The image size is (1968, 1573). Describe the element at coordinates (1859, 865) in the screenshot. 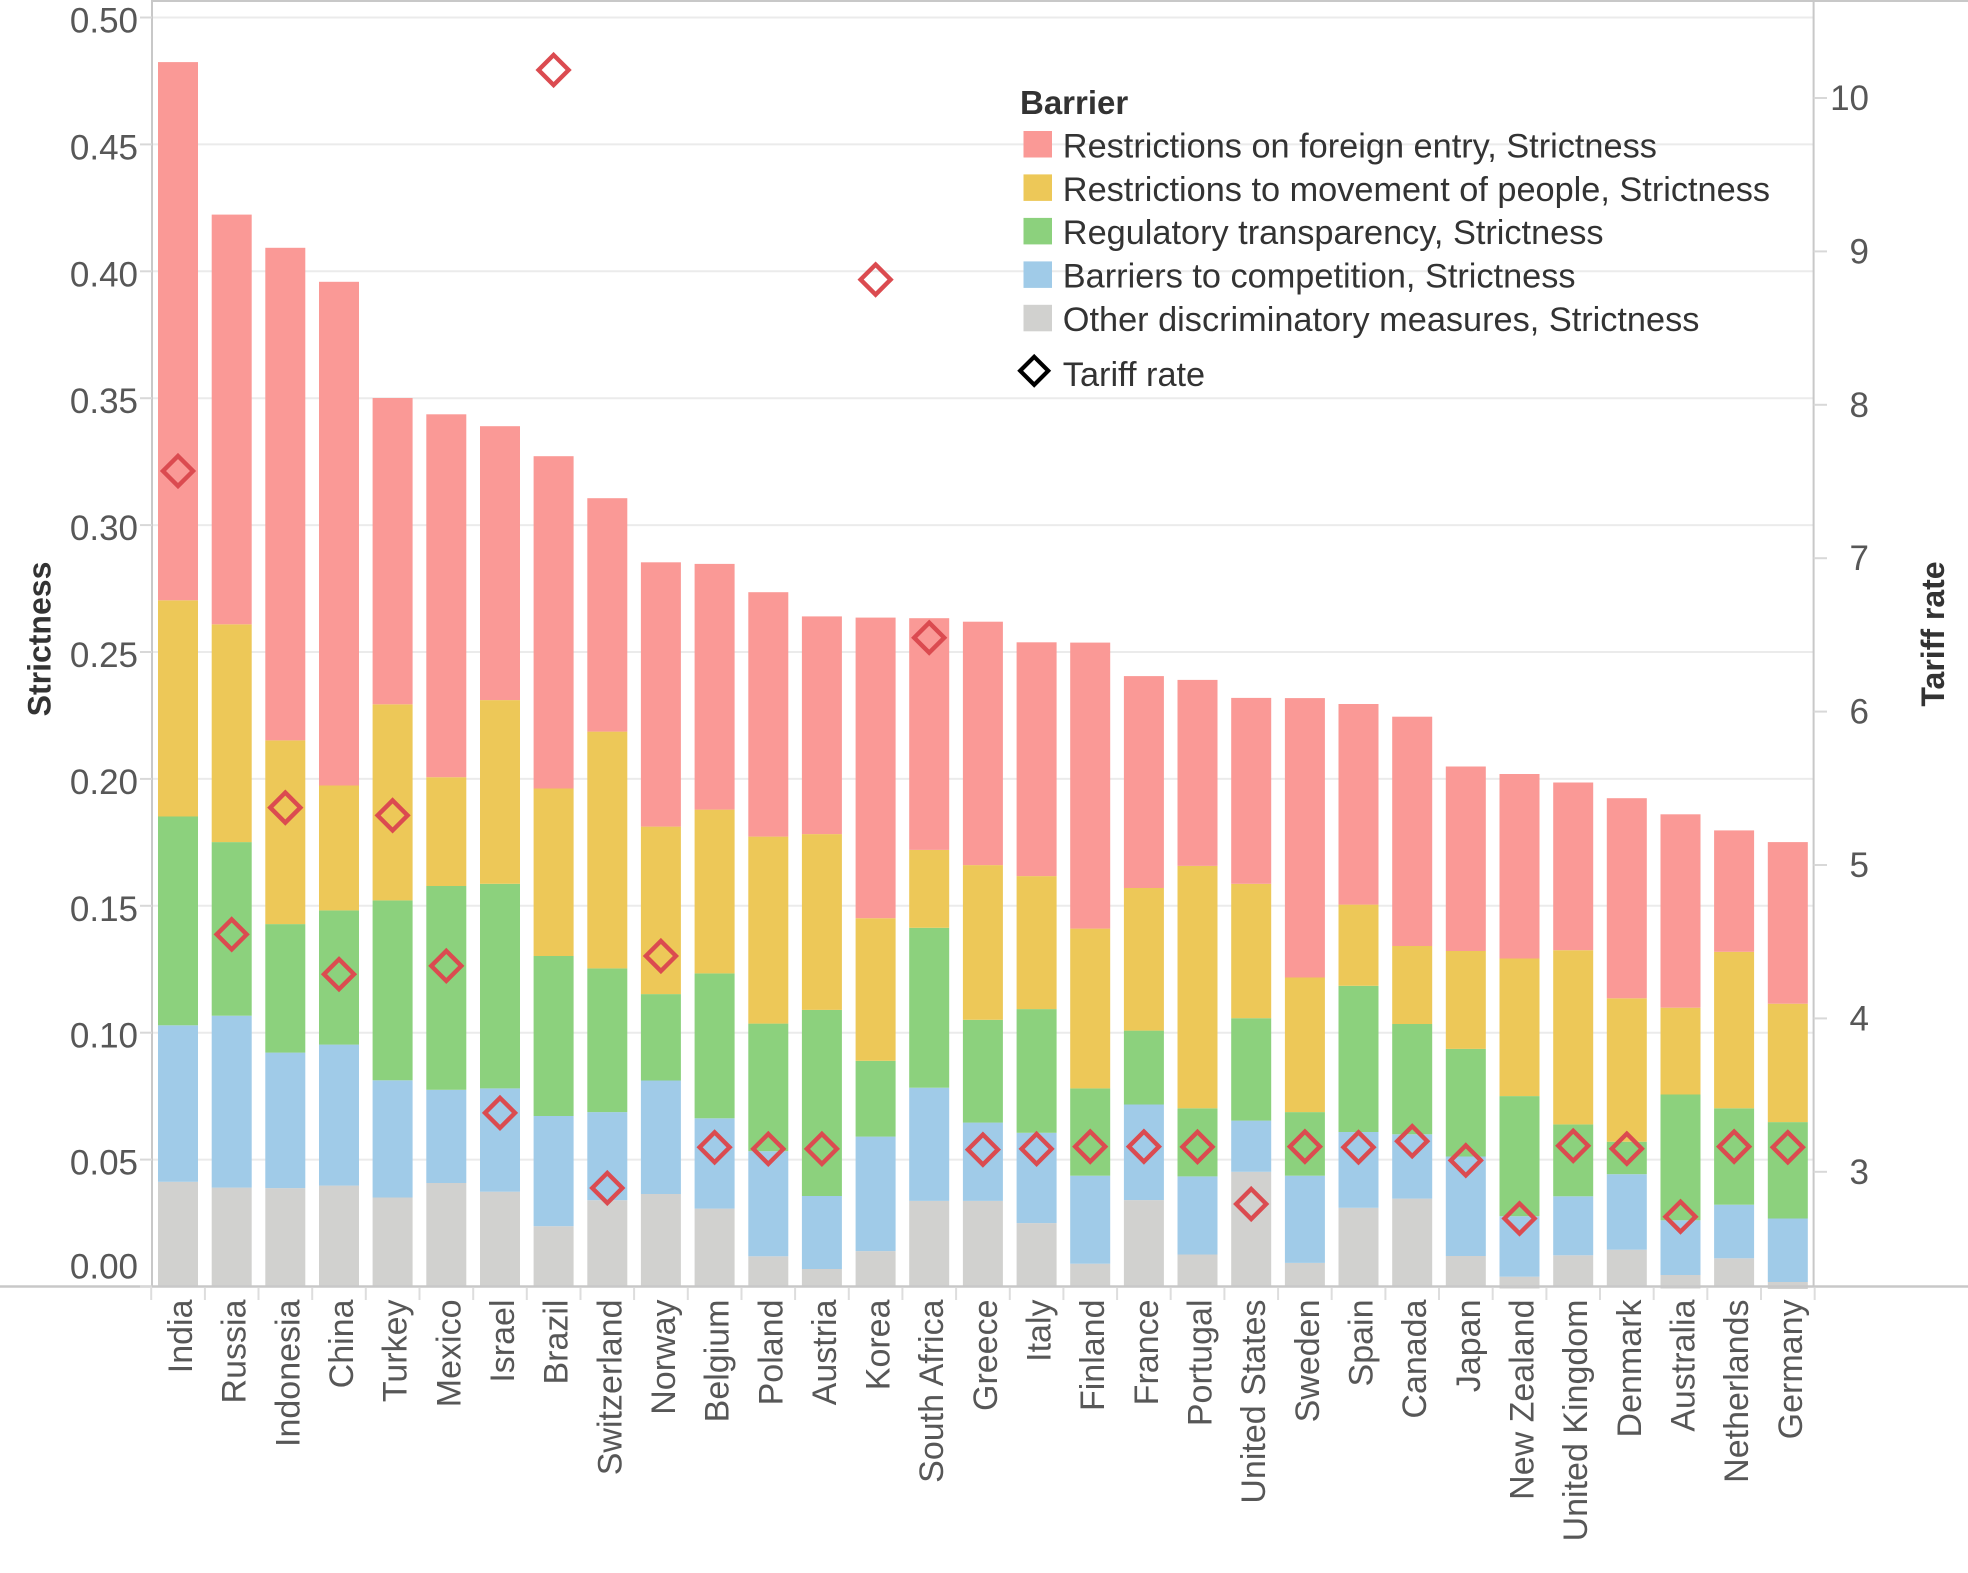

I see `svg-text: 5` at that location.